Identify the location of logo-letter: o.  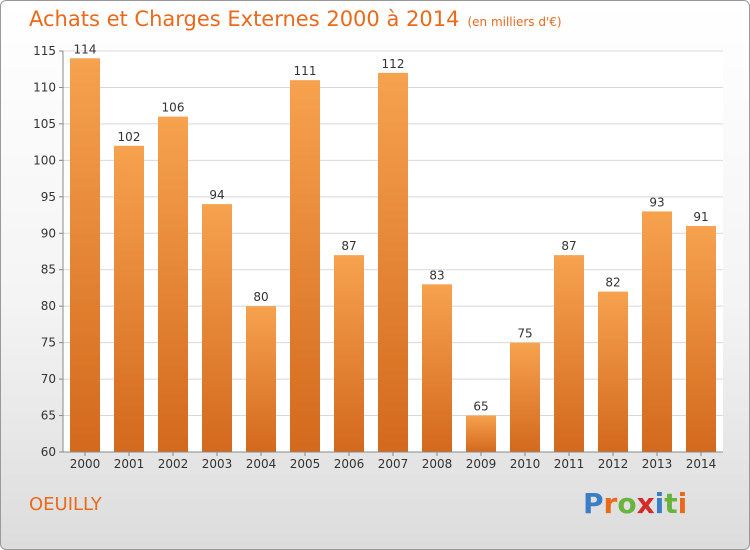
(627, 503).